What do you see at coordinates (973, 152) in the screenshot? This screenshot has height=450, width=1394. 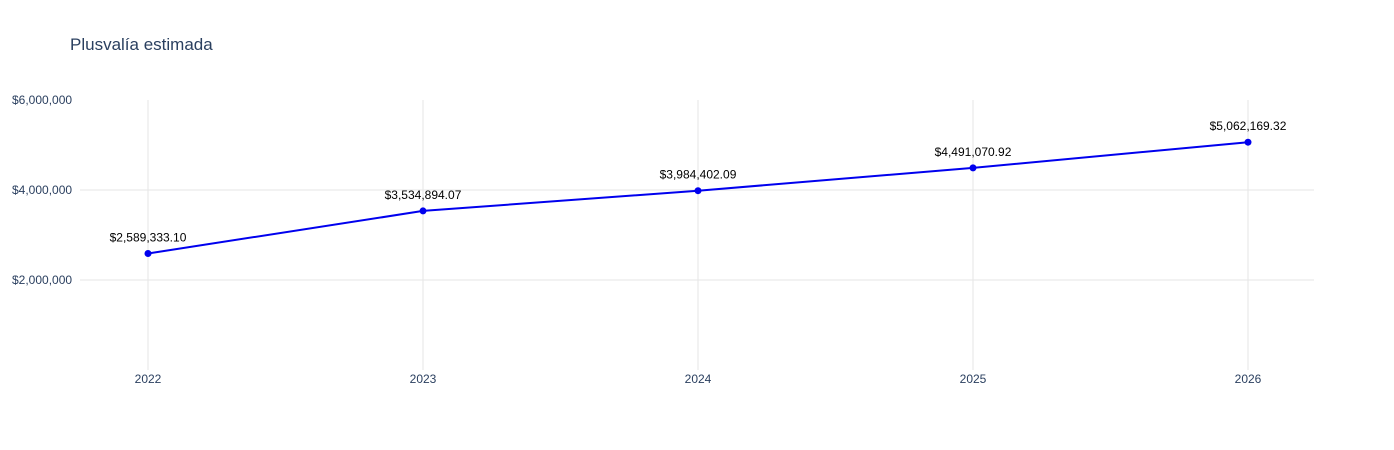 I see `data-label: $4,491,070.92` at bounding box center [973, 152].